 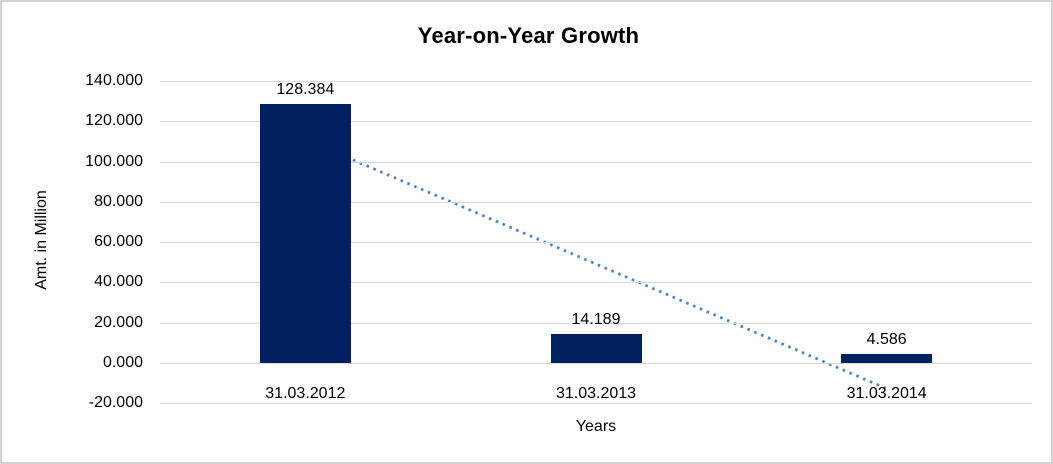 What do you see at coordinates (118, 241) in the screenshot?
I see `y-tick-label: 60.000` at bounding box center [118, 241].